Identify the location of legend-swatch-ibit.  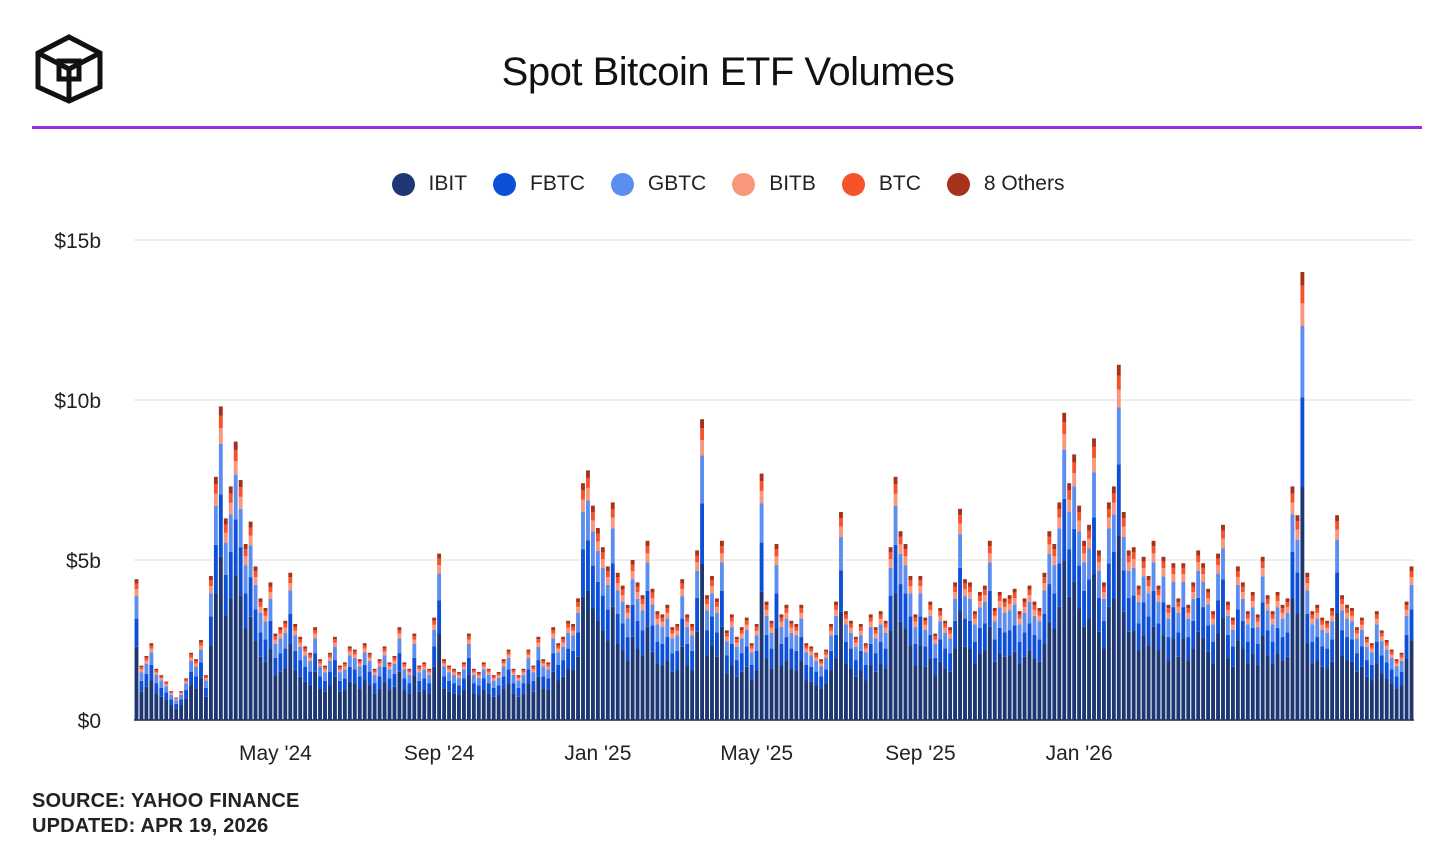
(403, 184).